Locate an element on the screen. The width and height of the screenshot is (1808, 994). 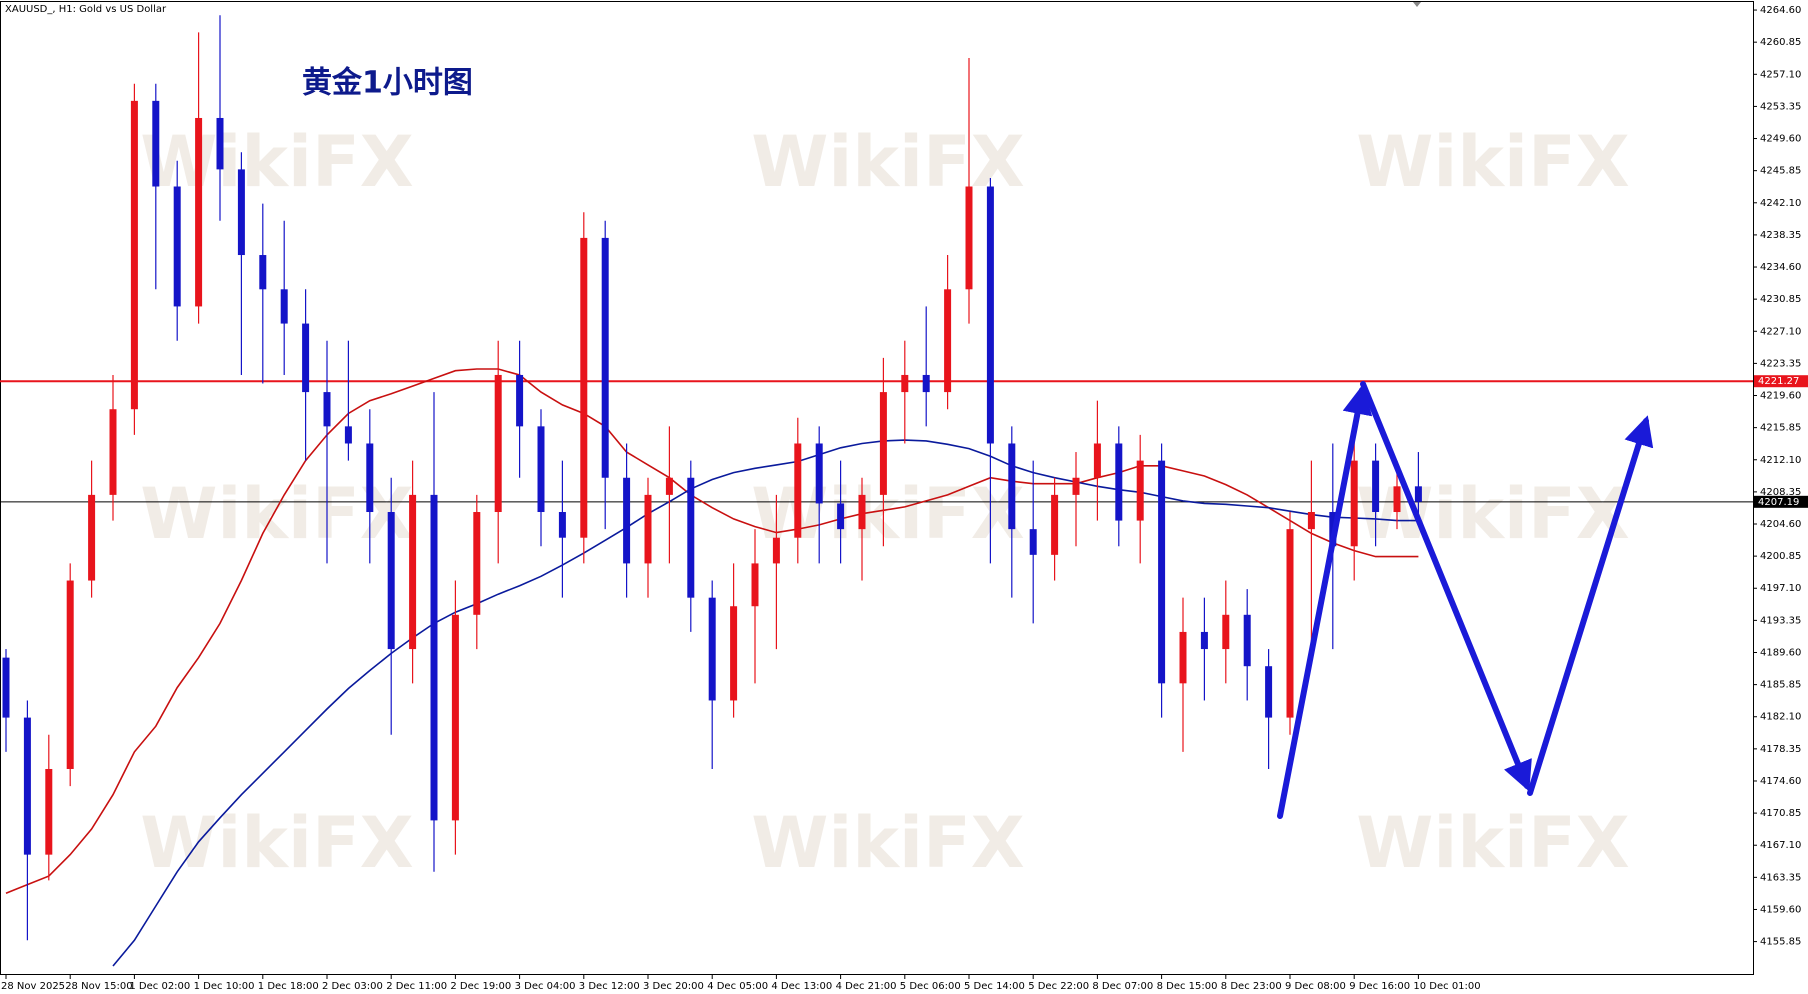
y-tick-label: 4185.85 is located at coordinates (1780, 685).